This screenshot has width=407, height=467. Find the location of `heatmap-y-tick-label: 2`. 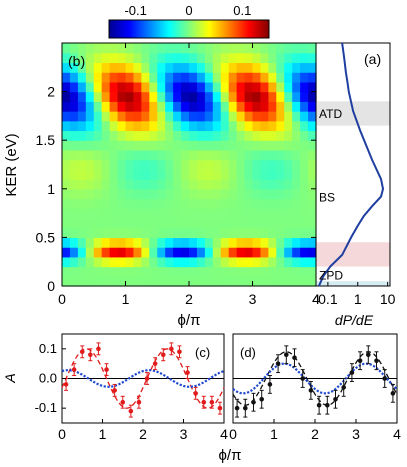

heatmap-y-tick-label: 2 is located at coordinates (51, 92).